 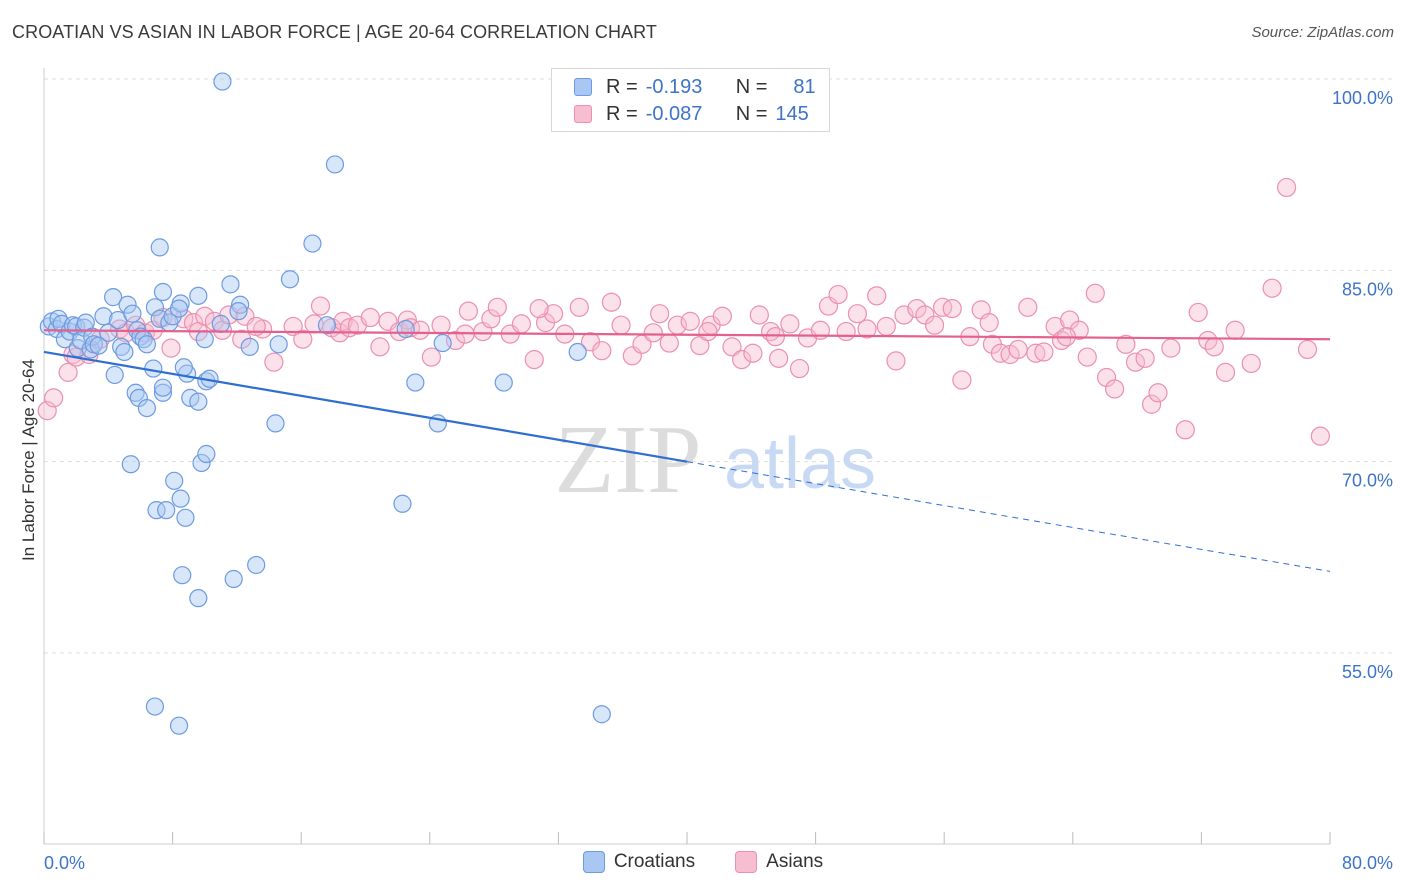 I want to click on legend-r-label: R =, so click(x=622, y=86).